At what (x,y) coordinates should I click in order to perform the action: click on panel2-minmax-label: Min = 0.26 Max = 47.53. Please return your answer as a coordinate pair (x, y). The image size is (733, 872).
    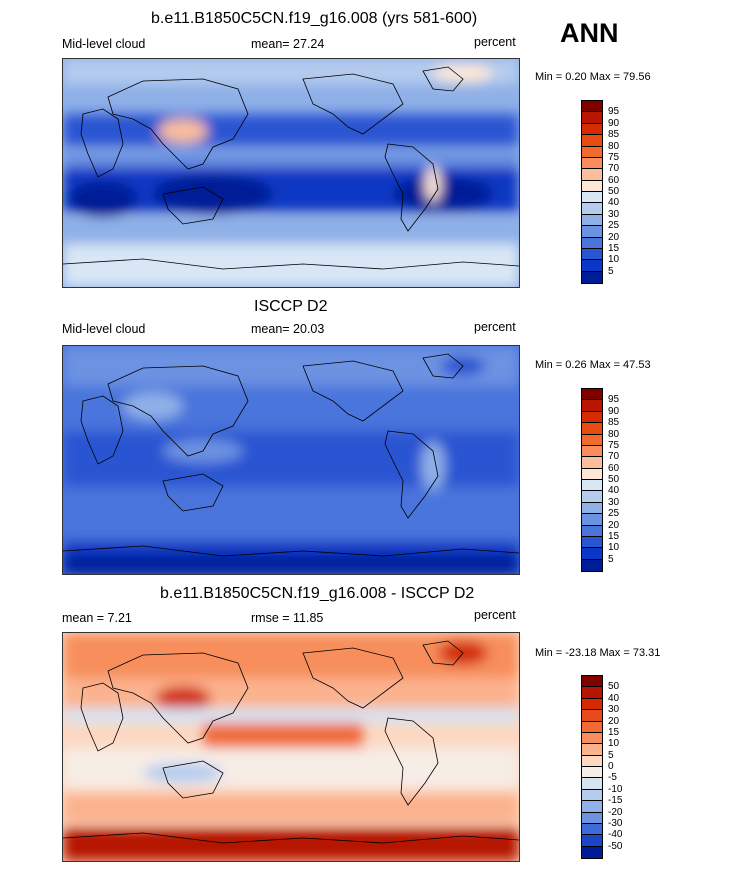
    Looking at the image, I should click on (593, 365).